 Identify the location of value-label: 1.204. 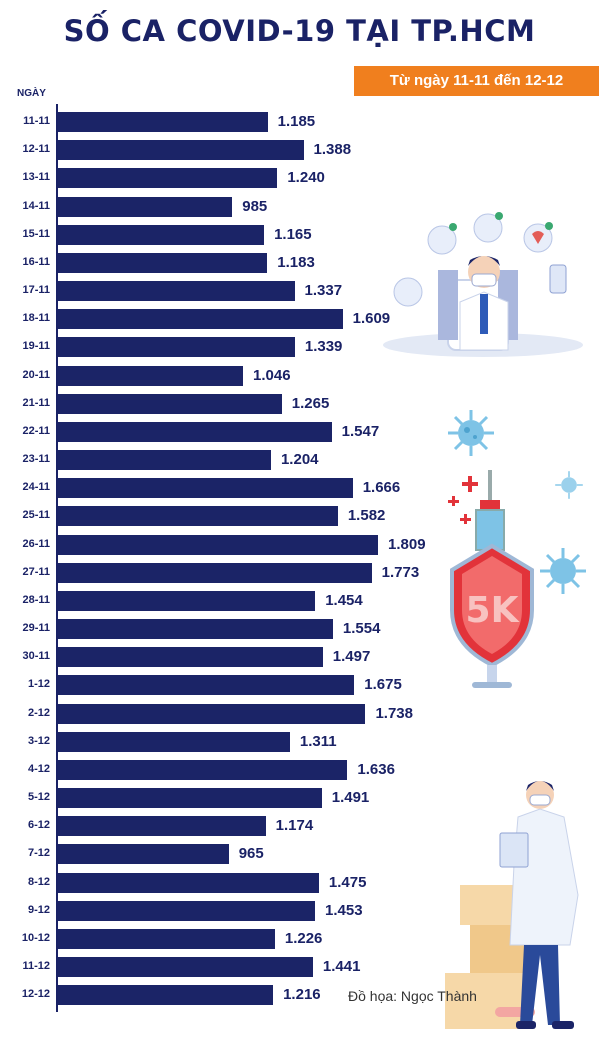
(299, 460).